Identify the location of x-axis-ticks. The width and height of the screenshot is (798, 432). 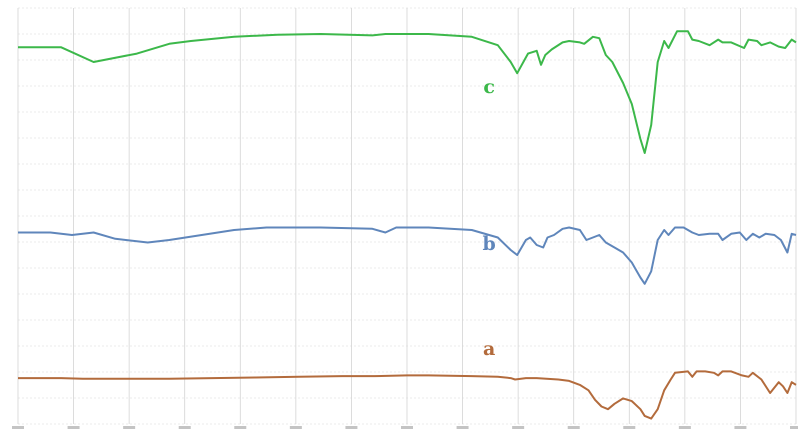
(405, 427).